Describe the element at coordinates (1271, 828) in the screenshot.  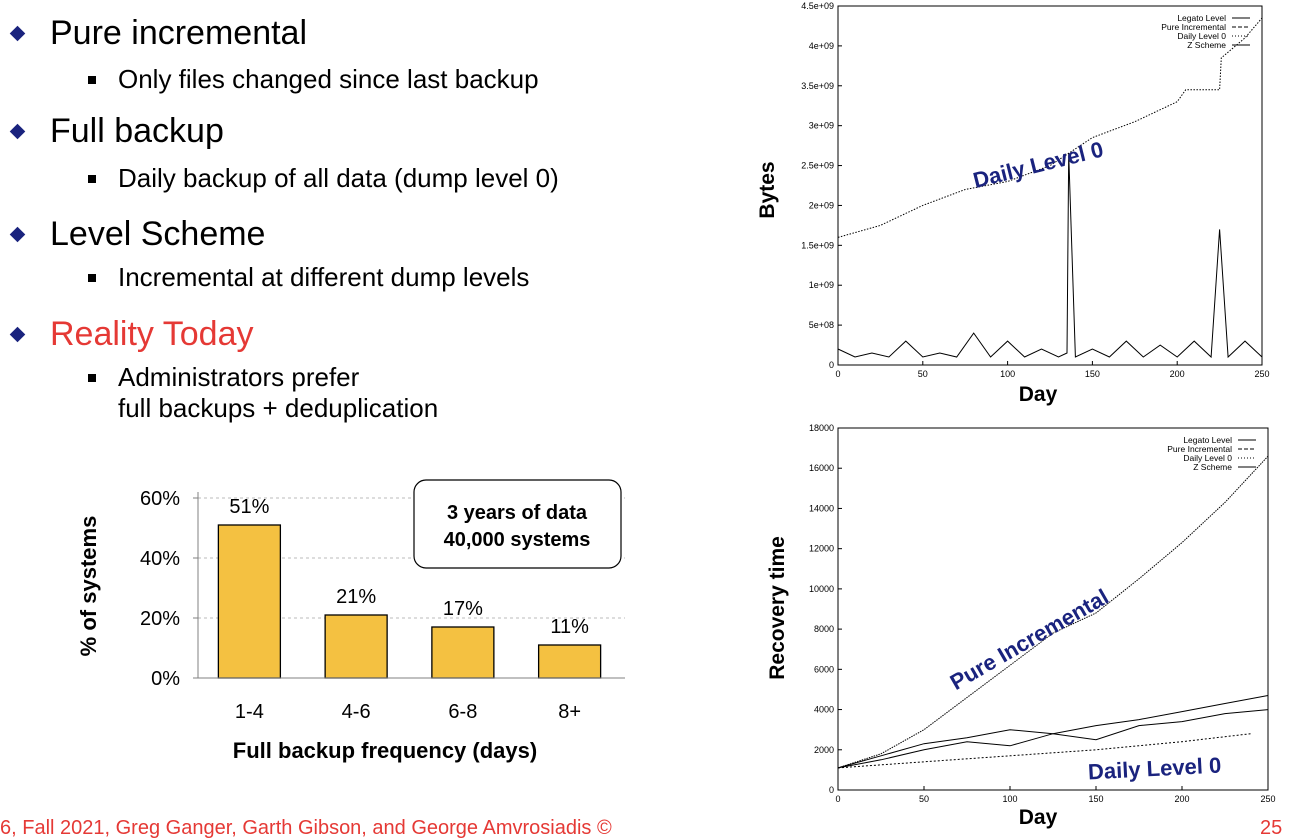
I see `page-number: 25` at that location.